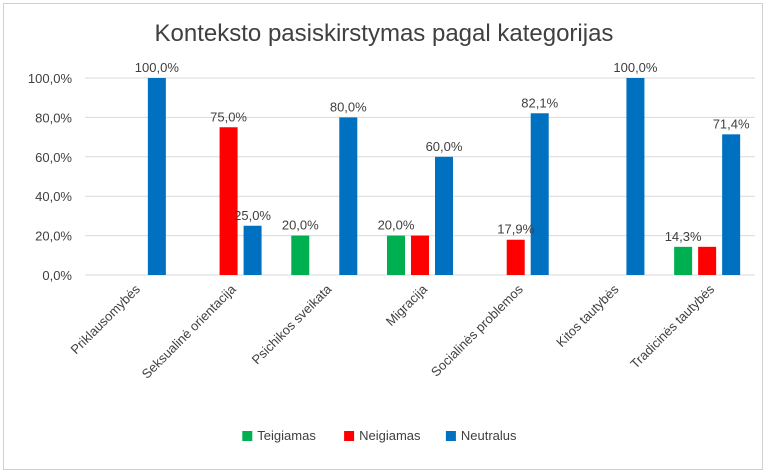  What do you see at coordinates (396, 255) in the screenshot?
I see `bar-teigiamas-migracija` at bounding box center [396, 255].